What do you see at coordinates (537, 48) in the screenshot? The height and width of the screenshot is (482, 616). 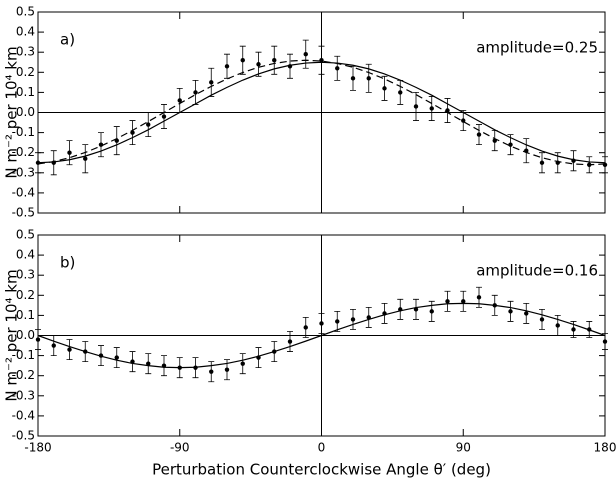 I see `annotation: amplitude=0.25` at bounding box center [537, 48].